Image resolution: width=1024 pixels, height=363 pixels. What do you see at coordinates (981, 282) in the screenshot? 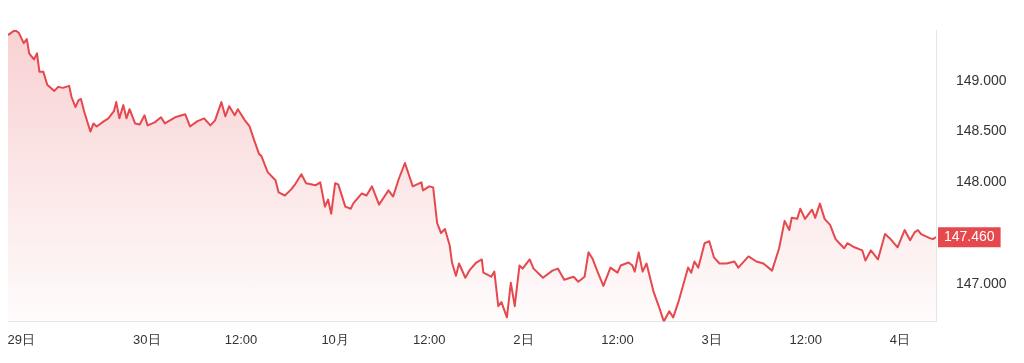
I see `y-tick-label: 147.000` at bounding box center [981, 282].